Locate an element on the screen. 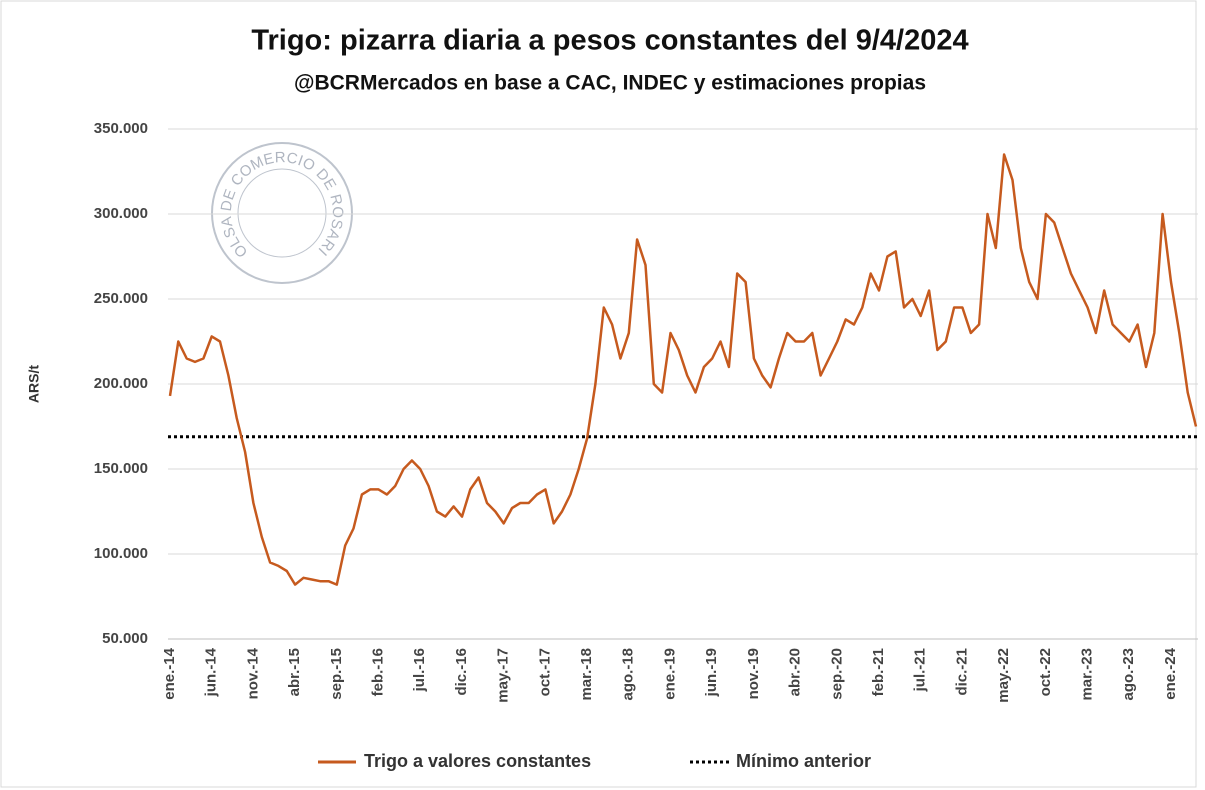  x-tick-label: oct.-22 is located at coordinates (1045, 672).